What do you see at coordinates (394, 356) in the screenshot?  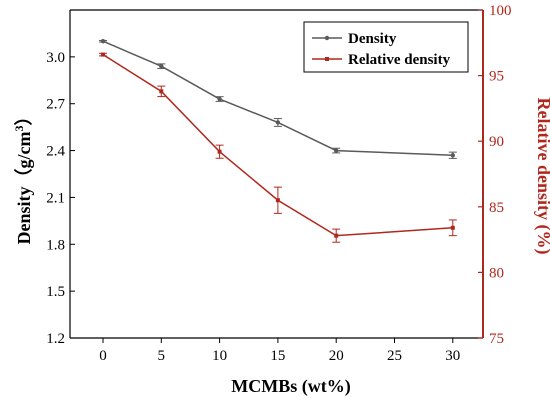 I see `x-tick-label: 25` at bounding box center [394, 356].